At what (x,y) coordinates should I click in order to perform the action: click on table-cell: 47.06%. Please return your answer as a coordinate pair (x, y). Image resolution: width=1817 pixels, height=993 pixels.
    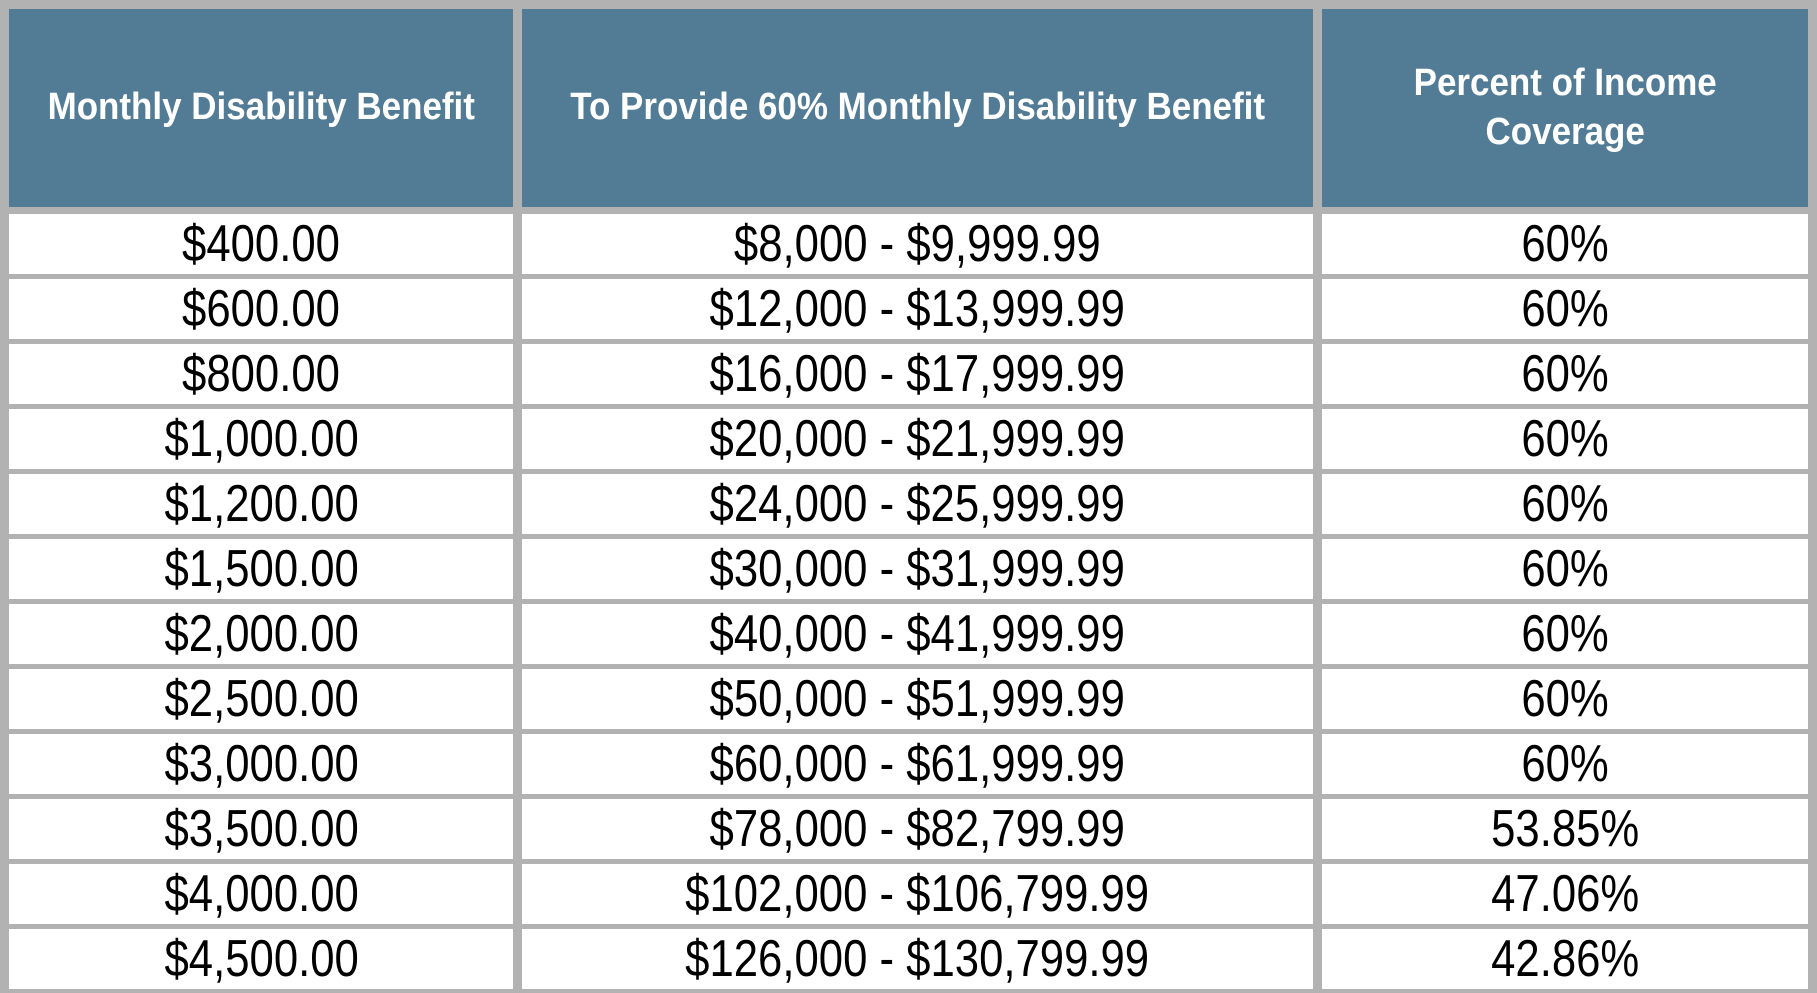
    Looking at the image, I should click on (1564, 894).